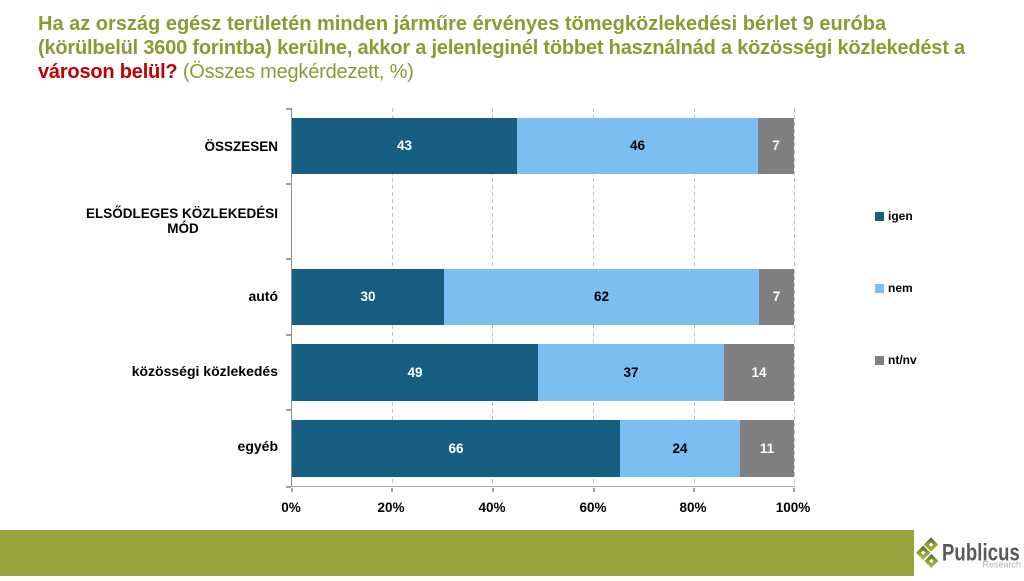 This screenshot has height=581, width=1024. I want to click on svg-text: Research, so click(1001, 565).